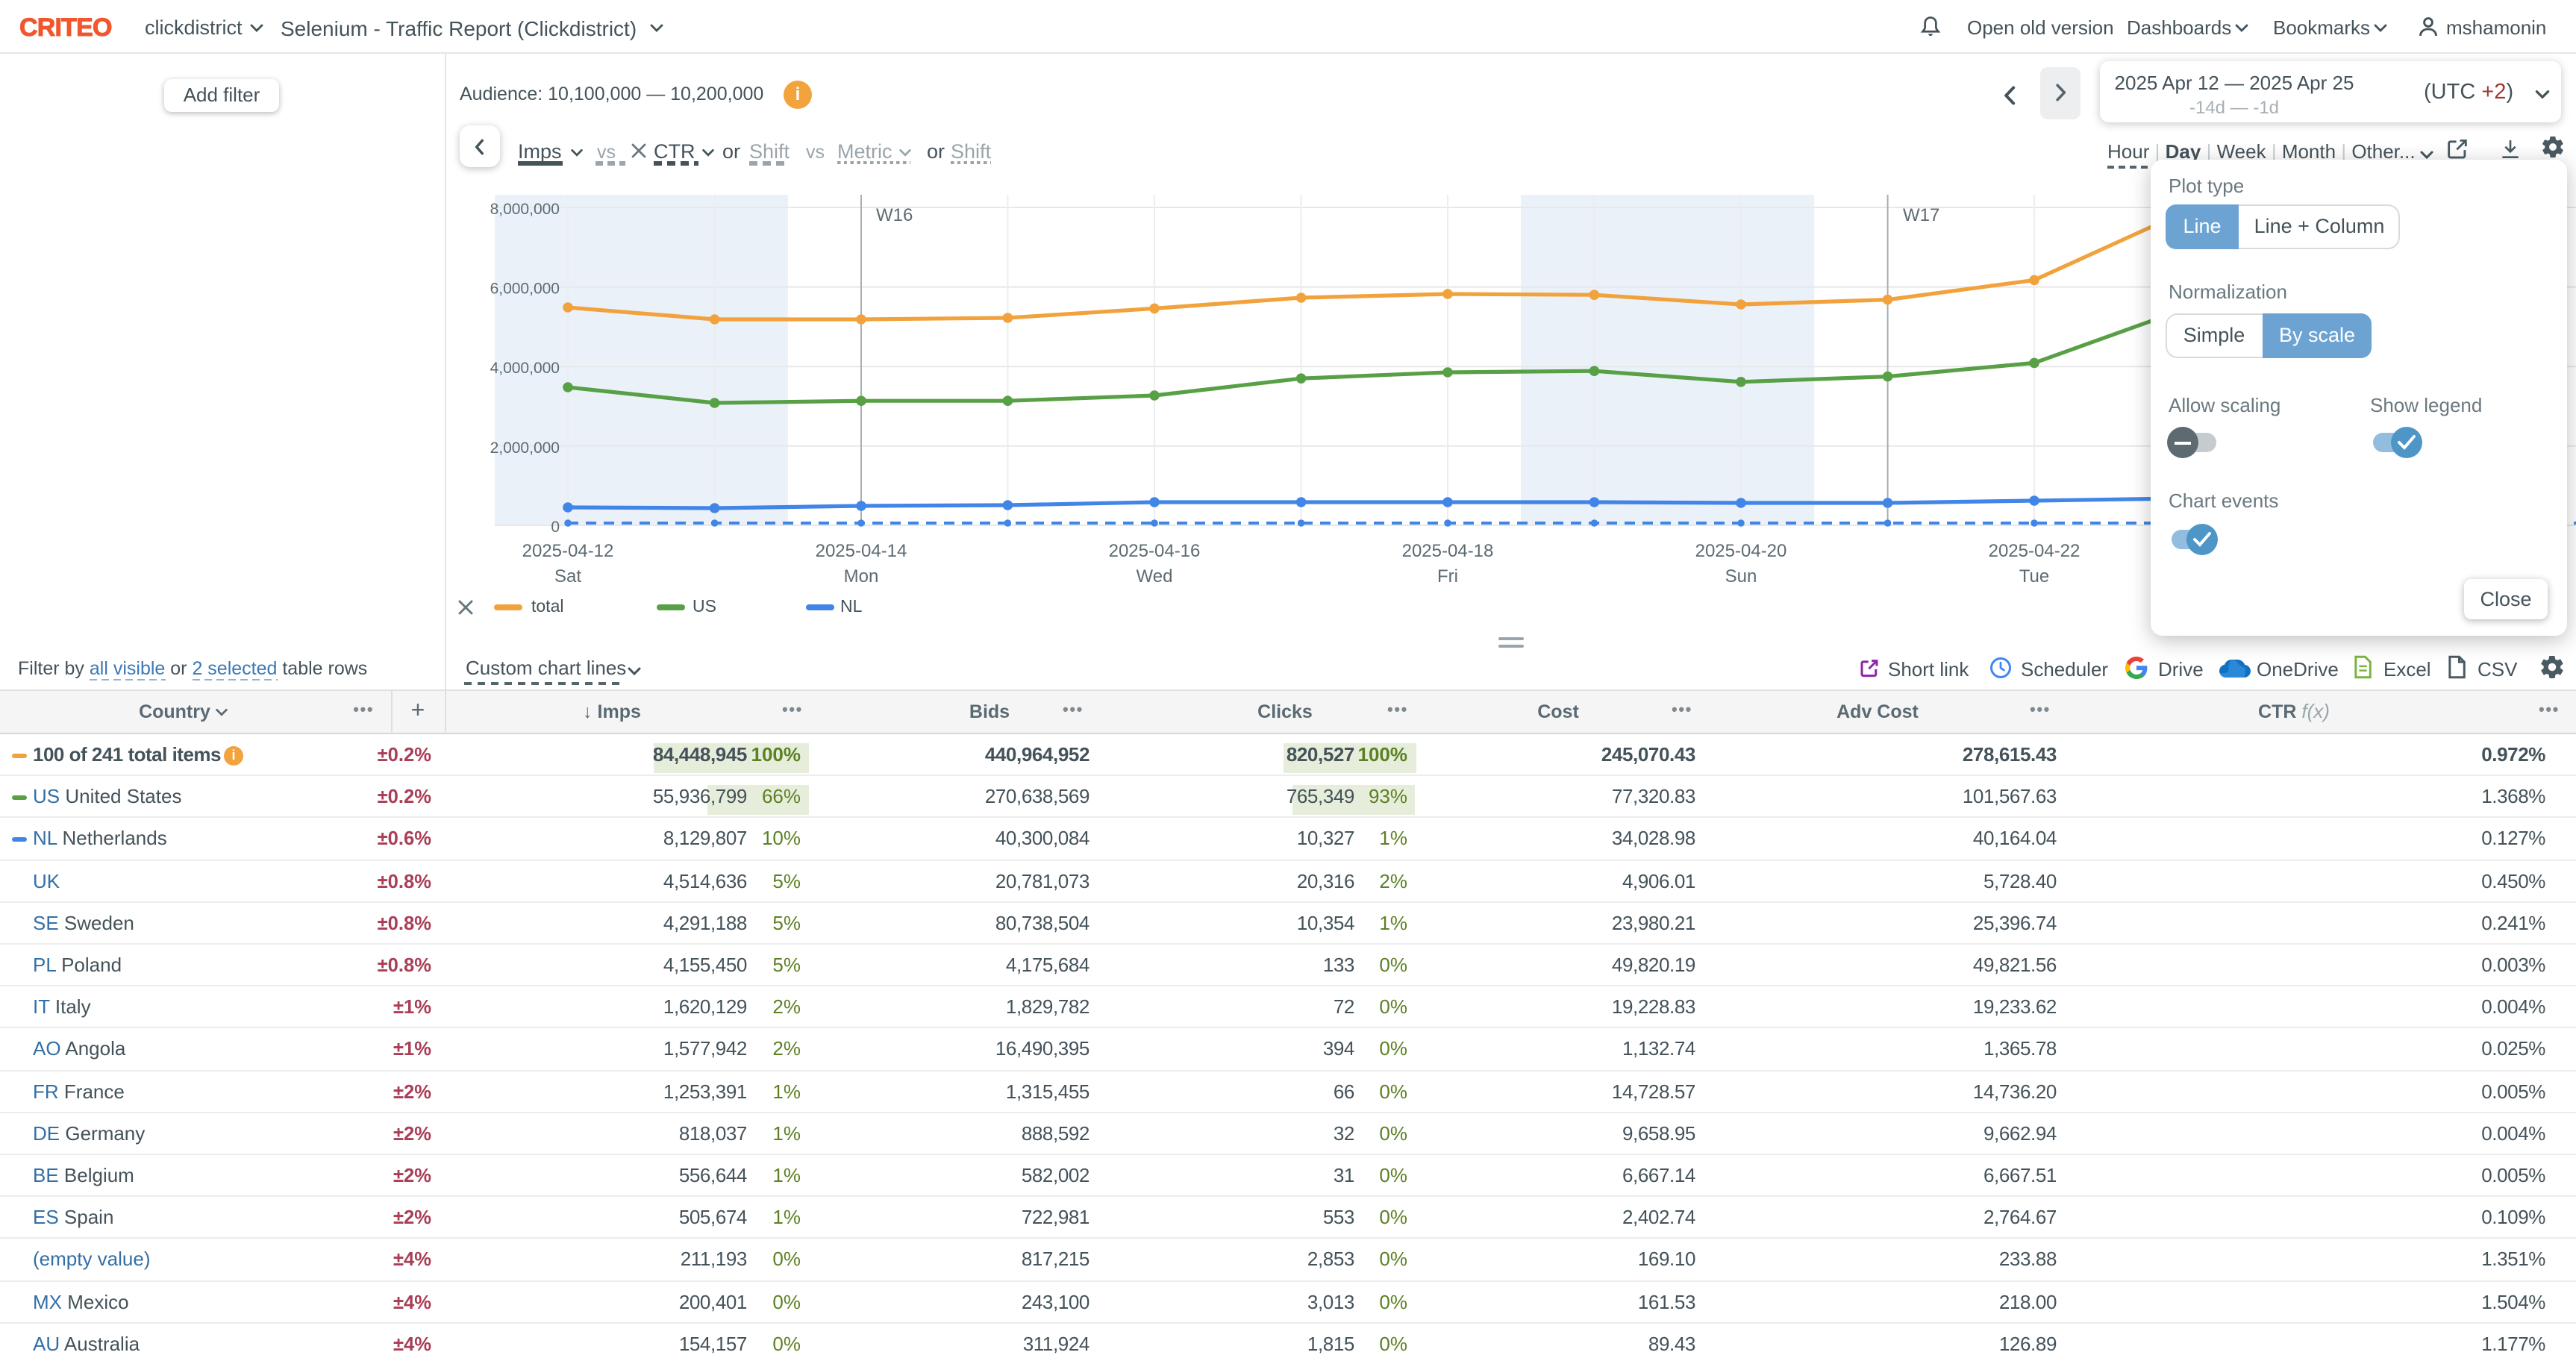  Describe the element at coordinates (2034, 576) in the screenshot. I see `svg-text: Tue` at that location.